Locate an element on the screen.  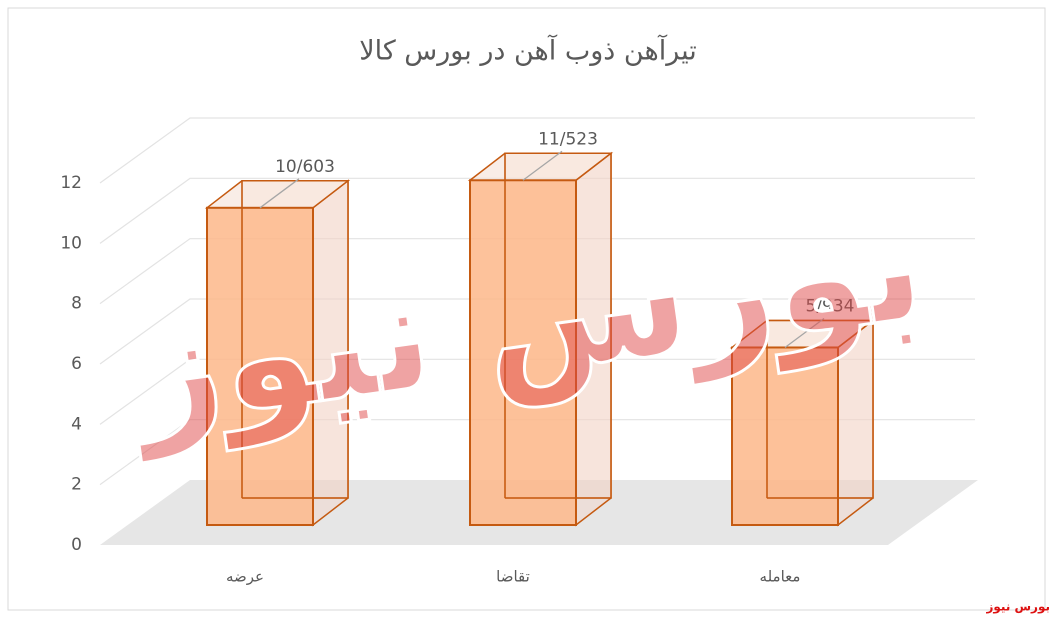
x-tick-label: معامله is located at coordinates (780, 577).